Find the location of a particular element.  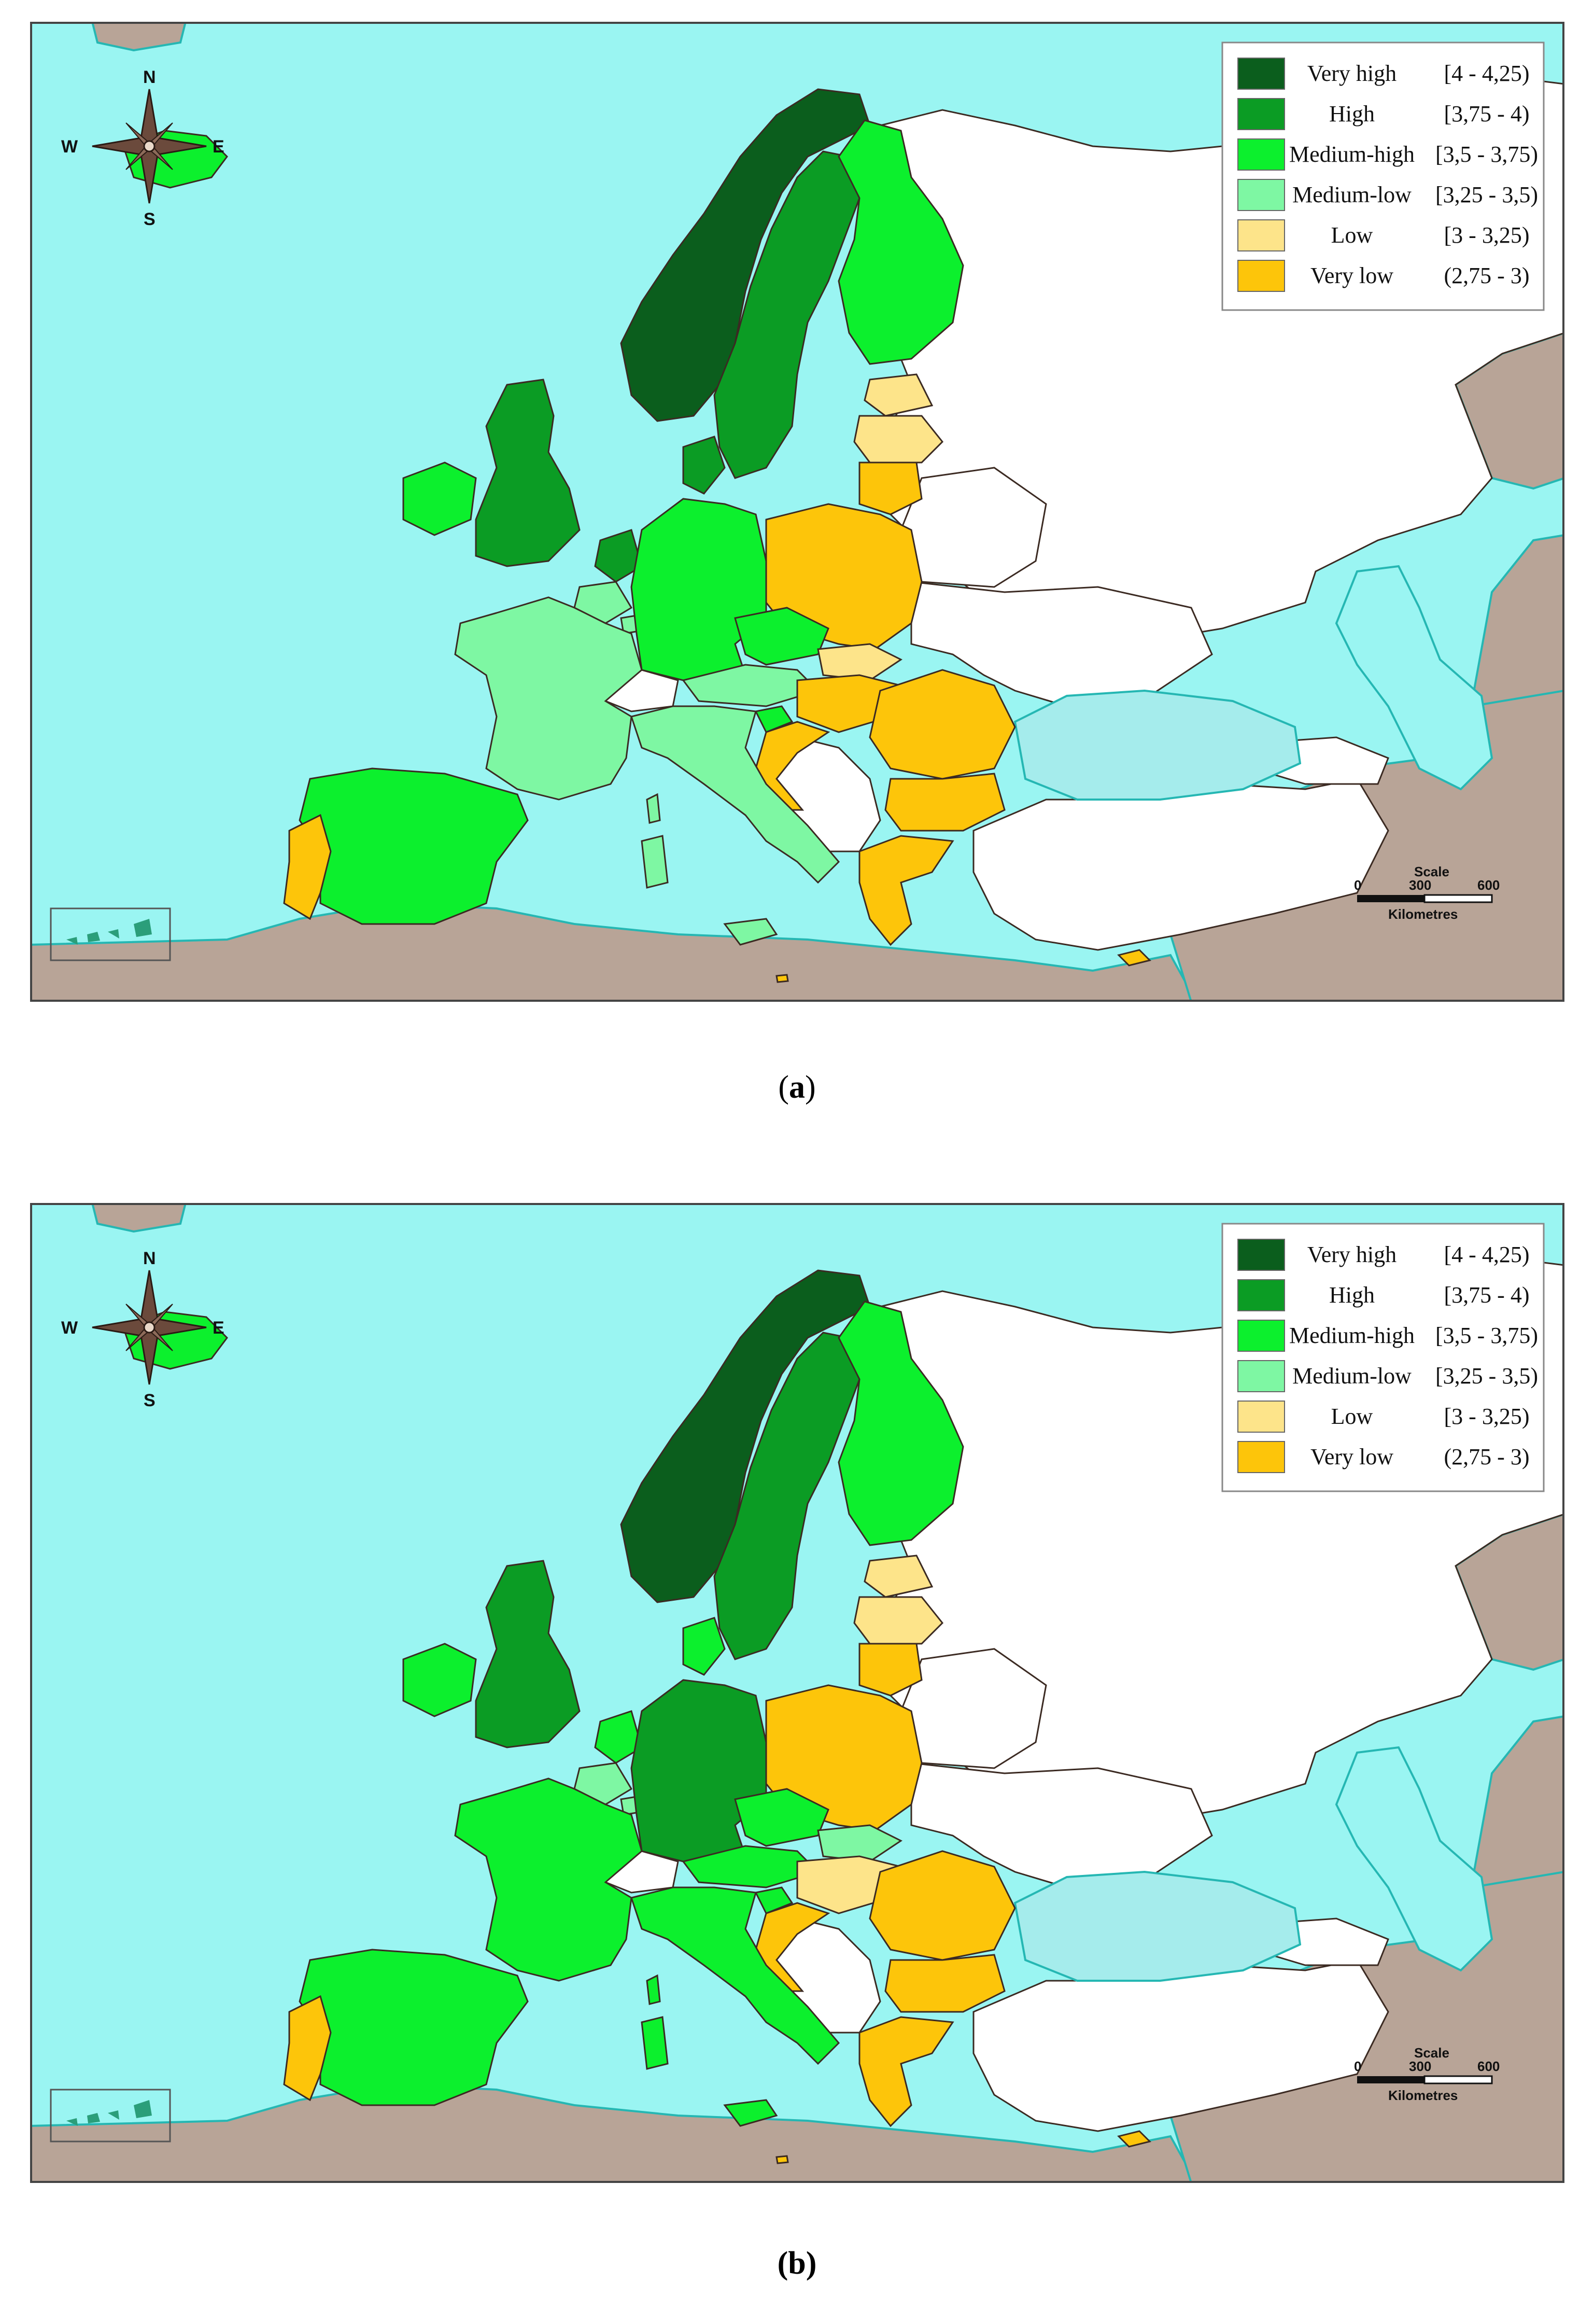

country-sweden is located at coordinates (787, 314).